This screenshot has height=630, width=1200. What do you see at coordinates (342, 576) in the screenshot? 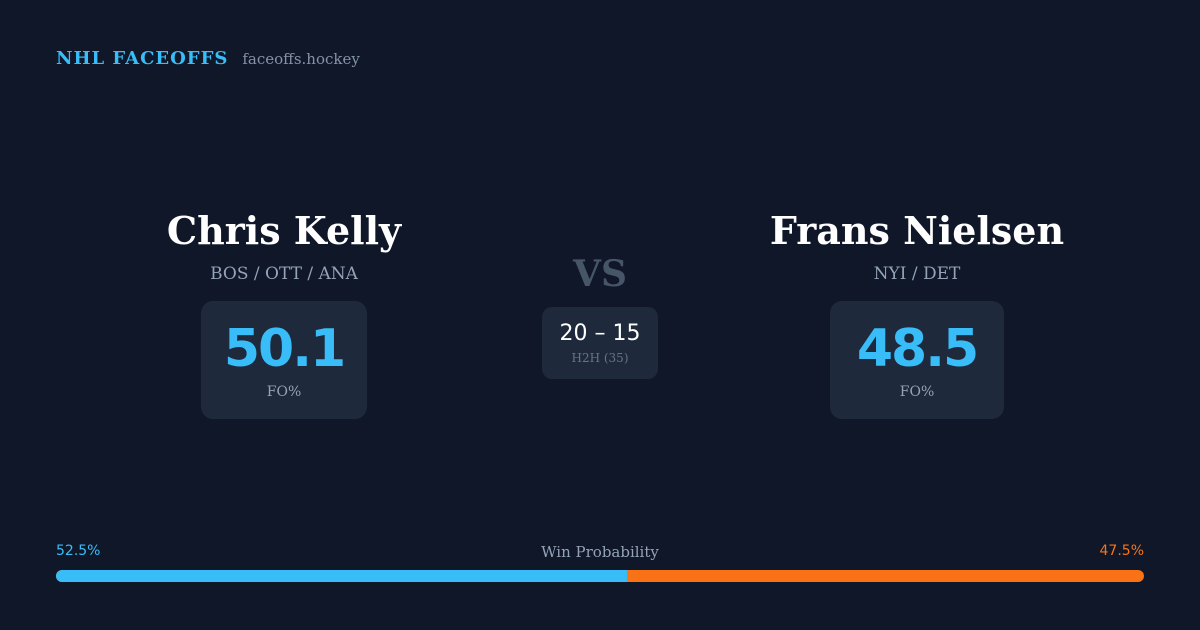
I see `win-probability-fill-left` at bounding box center [342, 576].